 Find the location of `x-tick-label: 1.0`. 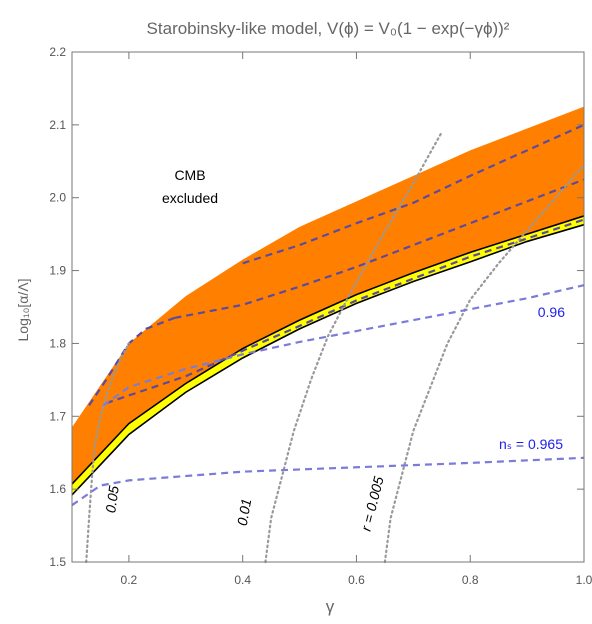

x-tick-label: 1.0 is located at coordinates (584, 580).